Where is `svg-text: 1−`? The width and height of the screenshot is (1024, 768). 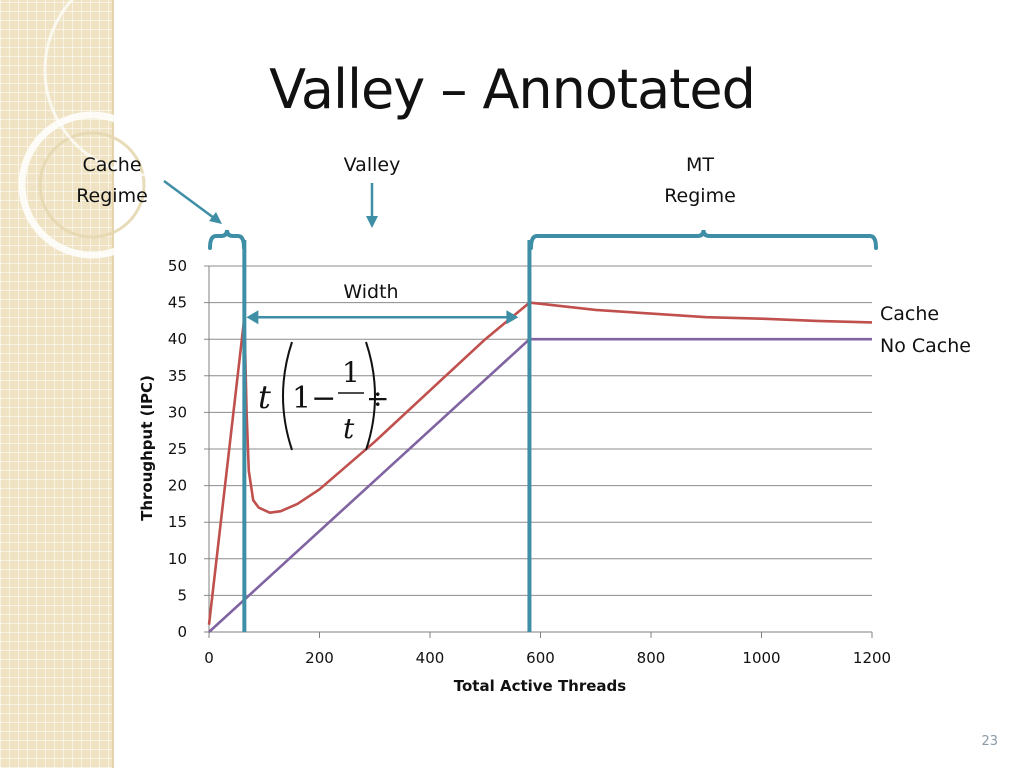
svg-text: 1− is located at coordinates (314, 398).